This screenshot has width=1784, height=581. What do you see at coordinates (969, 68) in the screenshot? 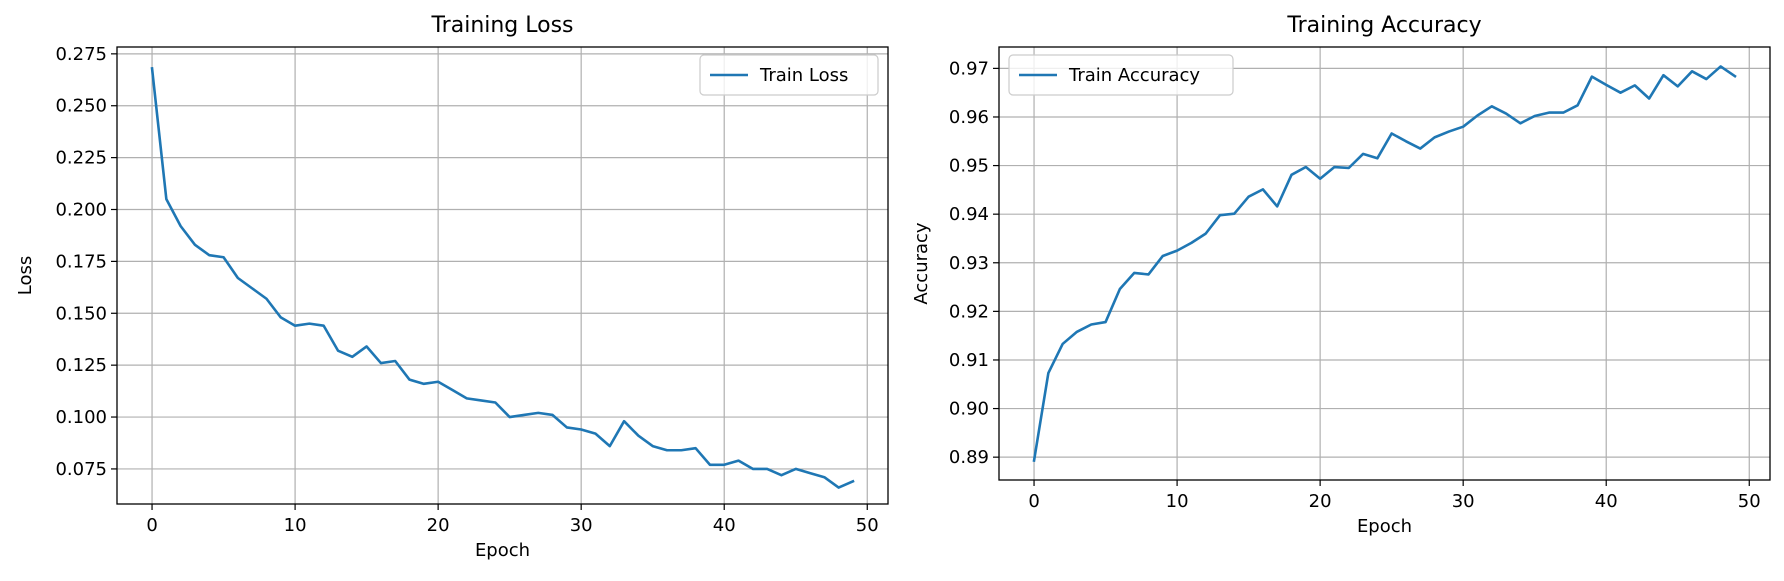
I see `y-tick-label: 0.97` at bounding box center [969, 68].